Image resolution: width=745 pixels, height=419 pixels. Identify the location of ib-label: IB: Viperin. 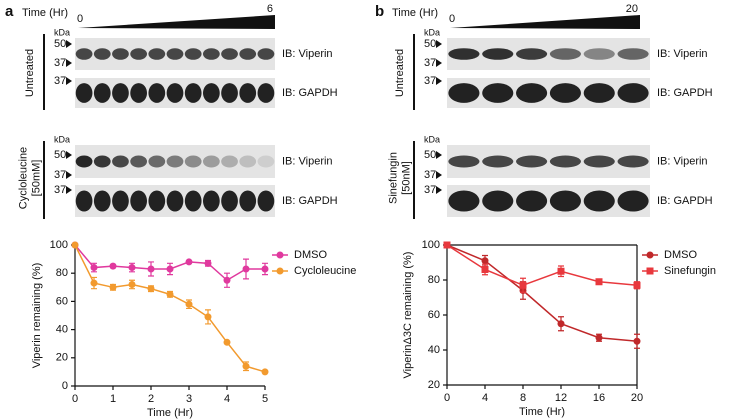
(307, 54).